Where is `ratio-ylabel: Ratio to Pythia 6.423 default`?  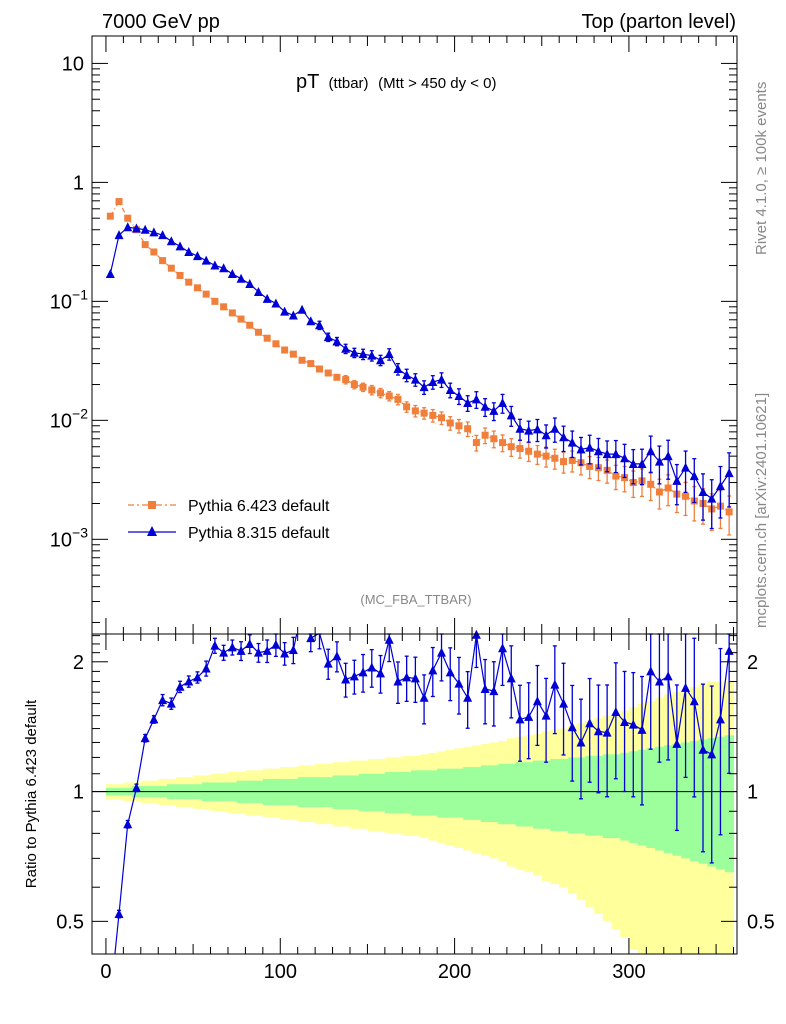
ratio-ylabel: Ratio to Pythia 6.423 default is located at coordinates (31, 793).